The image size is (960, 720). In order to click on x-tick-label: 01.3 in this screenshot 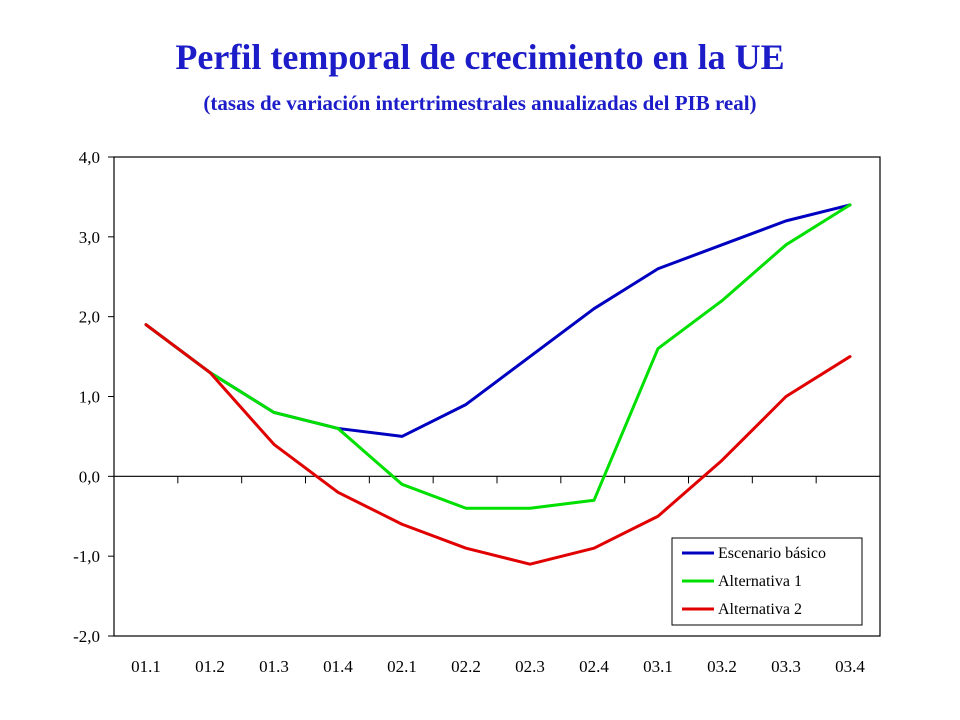, I will do `click(274, 666)`.